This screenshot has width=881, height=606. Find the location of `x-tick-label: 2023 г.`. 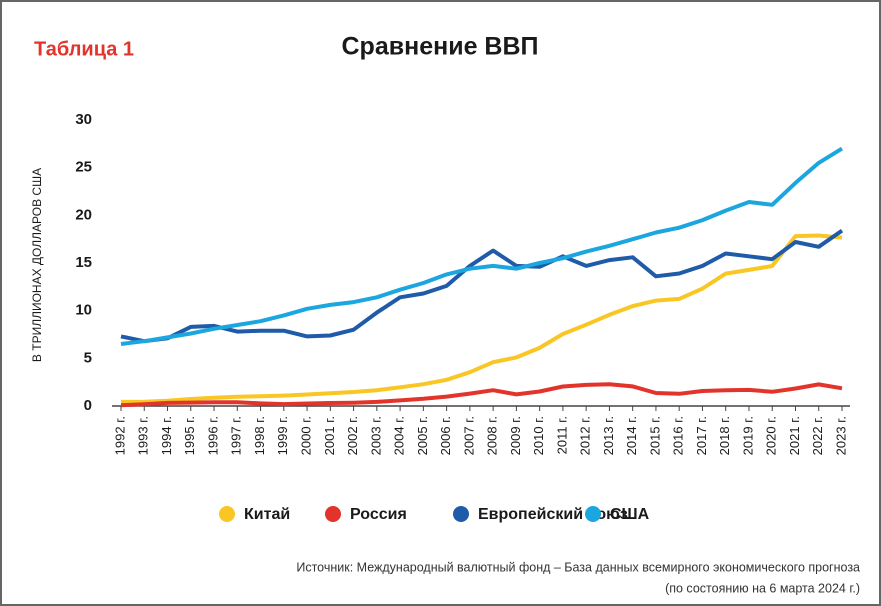

x-tick-label: 2023 г. is located at coordinates (840, 435).